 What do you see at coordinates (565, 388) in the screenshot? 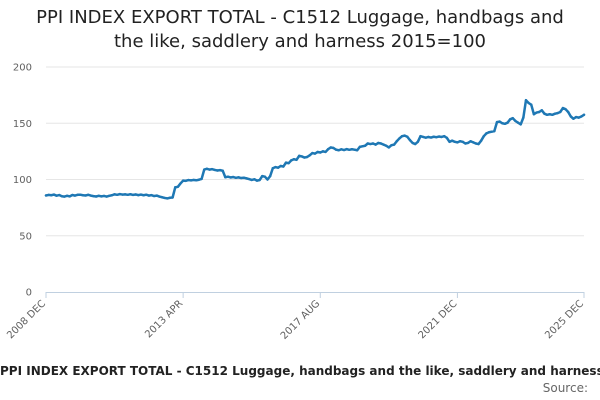
I see `source-label: Source:` at bounding box center [565, 388].